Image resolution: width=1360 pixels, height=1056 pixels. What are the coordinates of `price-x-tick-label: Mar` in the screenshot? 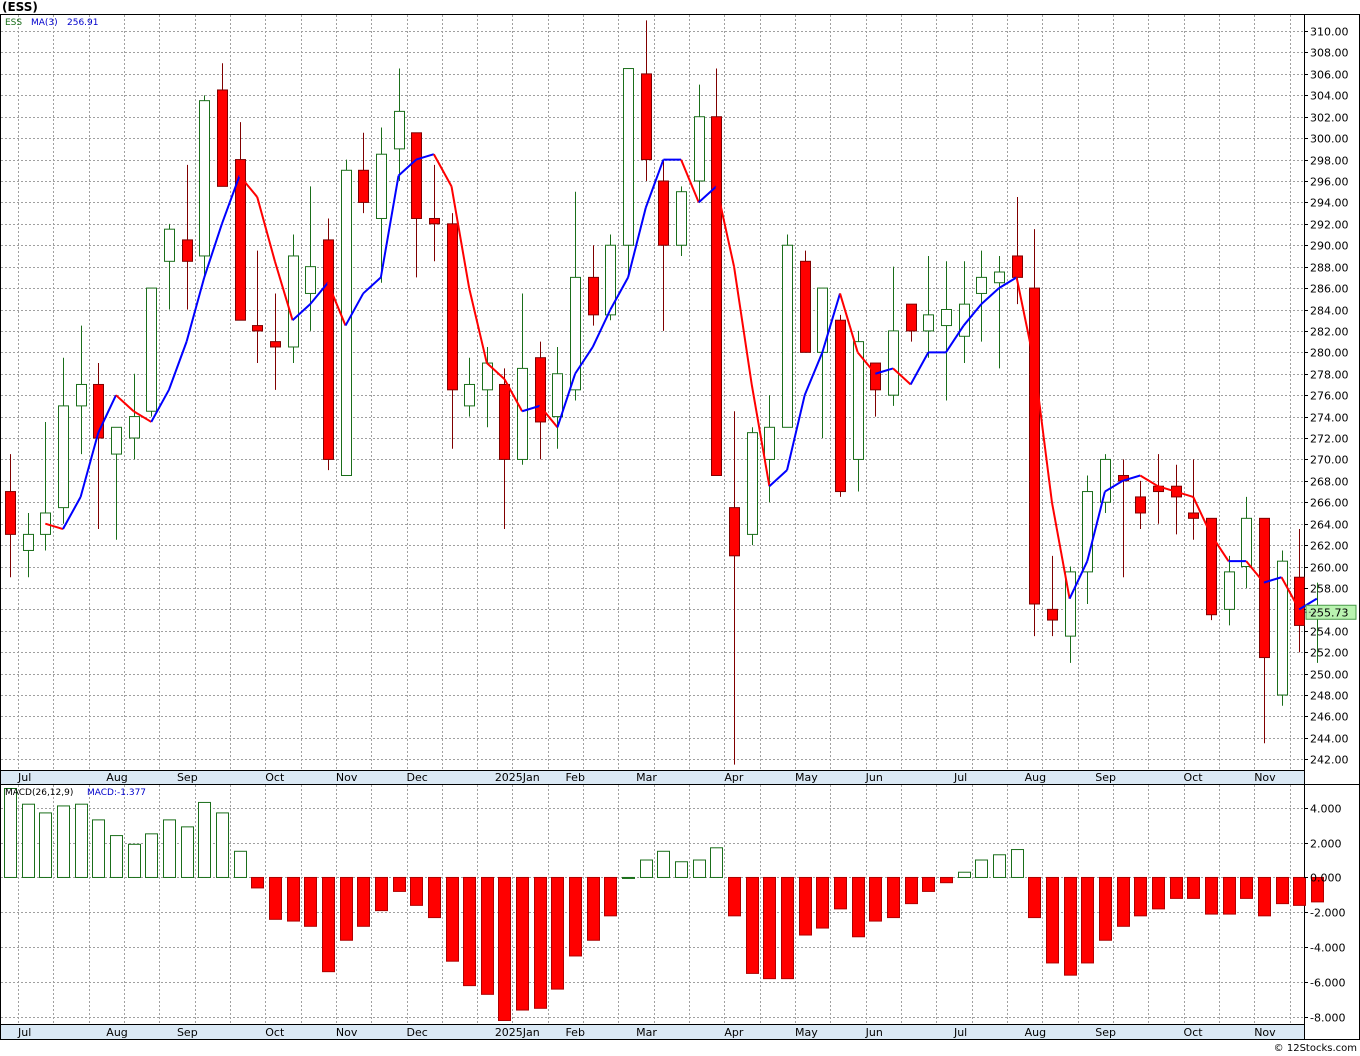 It's located at (646, 777).